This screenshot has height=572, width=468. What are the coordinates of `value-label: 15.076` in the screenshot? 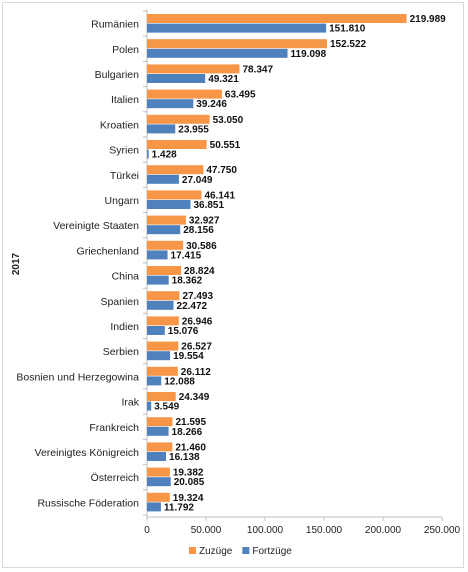 It's located at (183, 331).